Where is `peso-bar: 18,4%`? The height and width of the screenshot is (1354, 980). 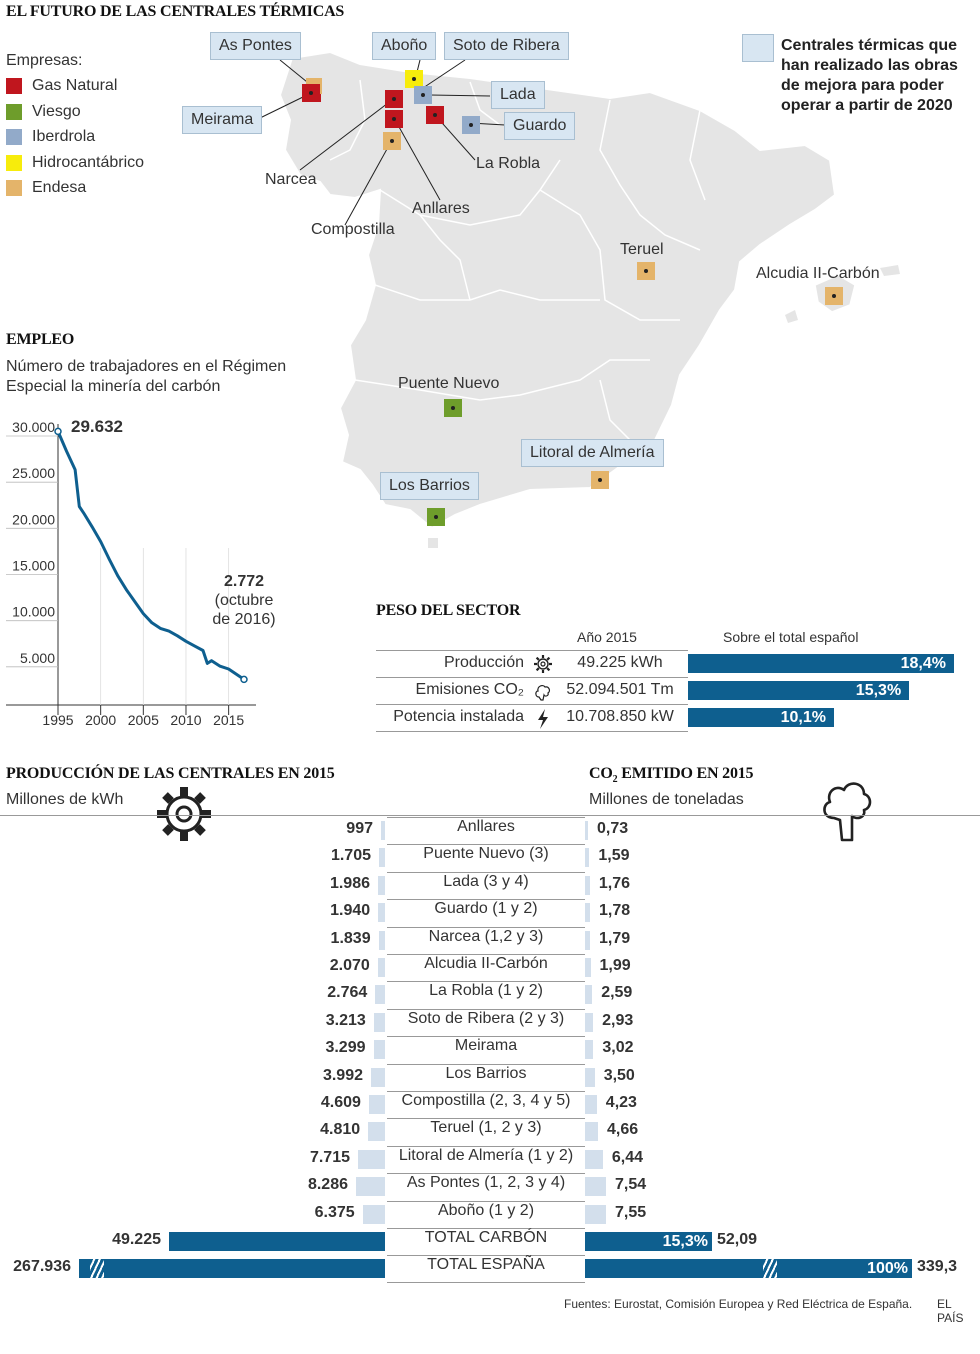
peso-bar: 18,4% is located at coordinates (821, 663).